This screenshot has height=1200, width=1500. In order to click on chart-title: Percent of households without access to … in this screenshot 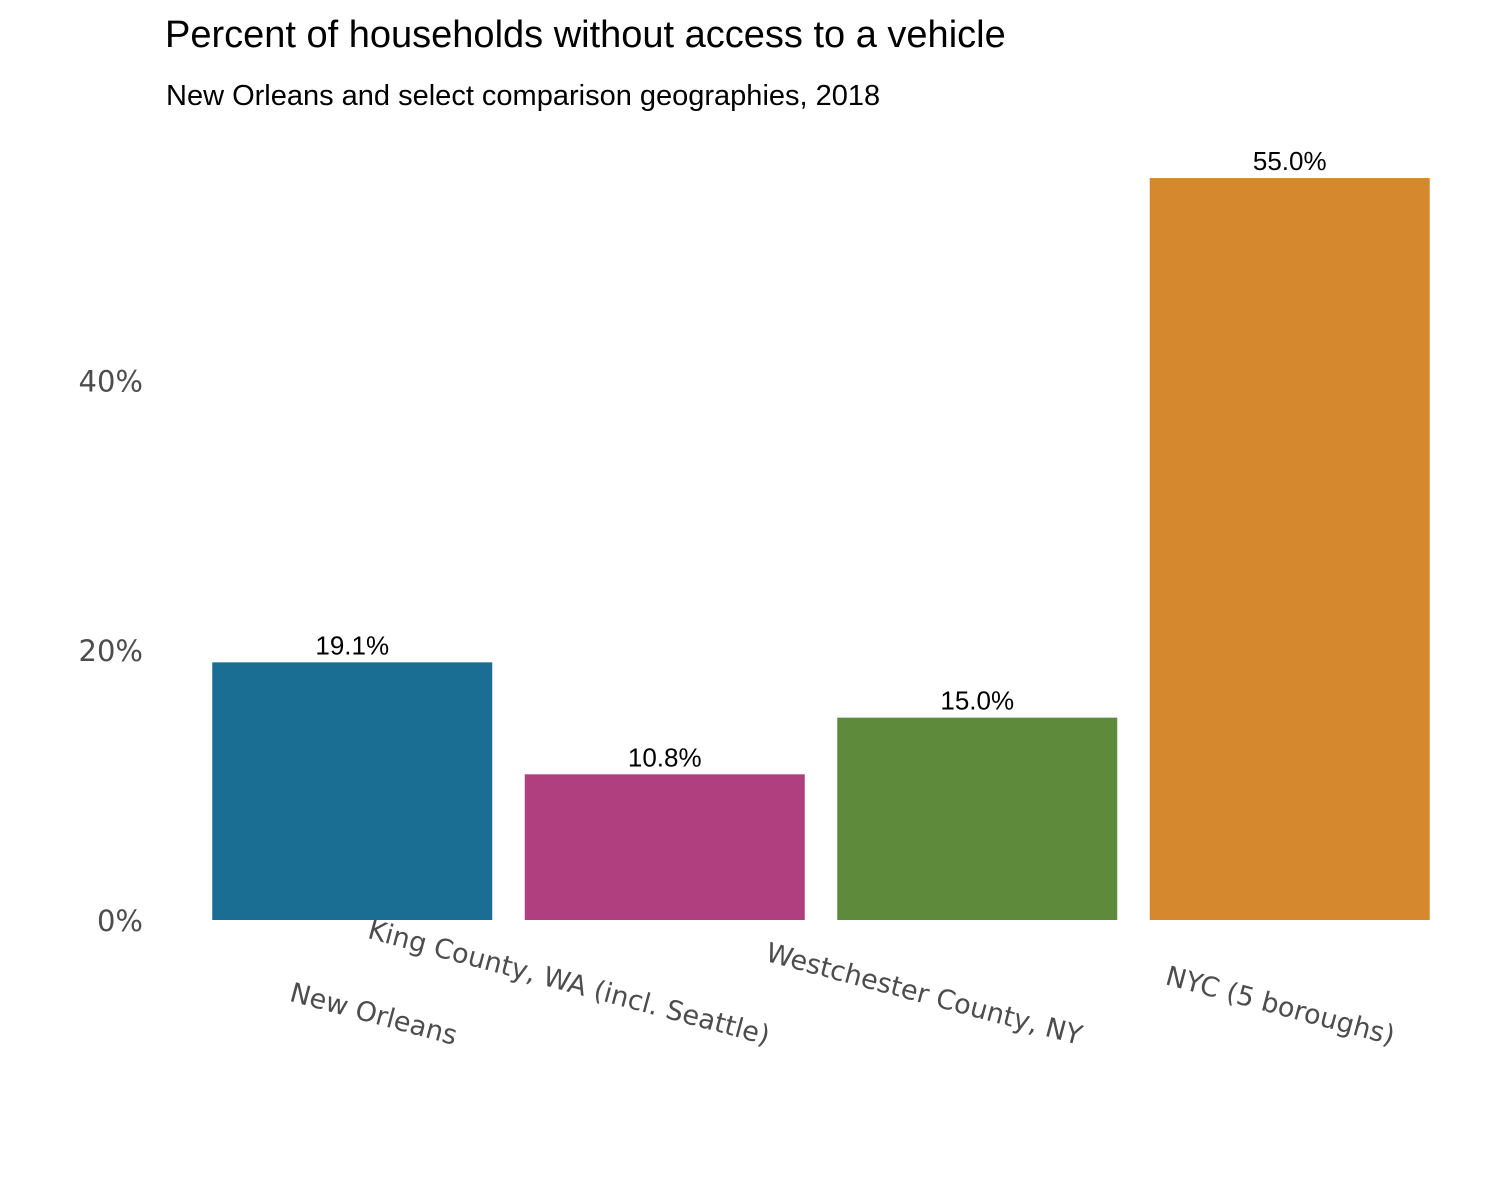, I will do `click(585, 35)`.